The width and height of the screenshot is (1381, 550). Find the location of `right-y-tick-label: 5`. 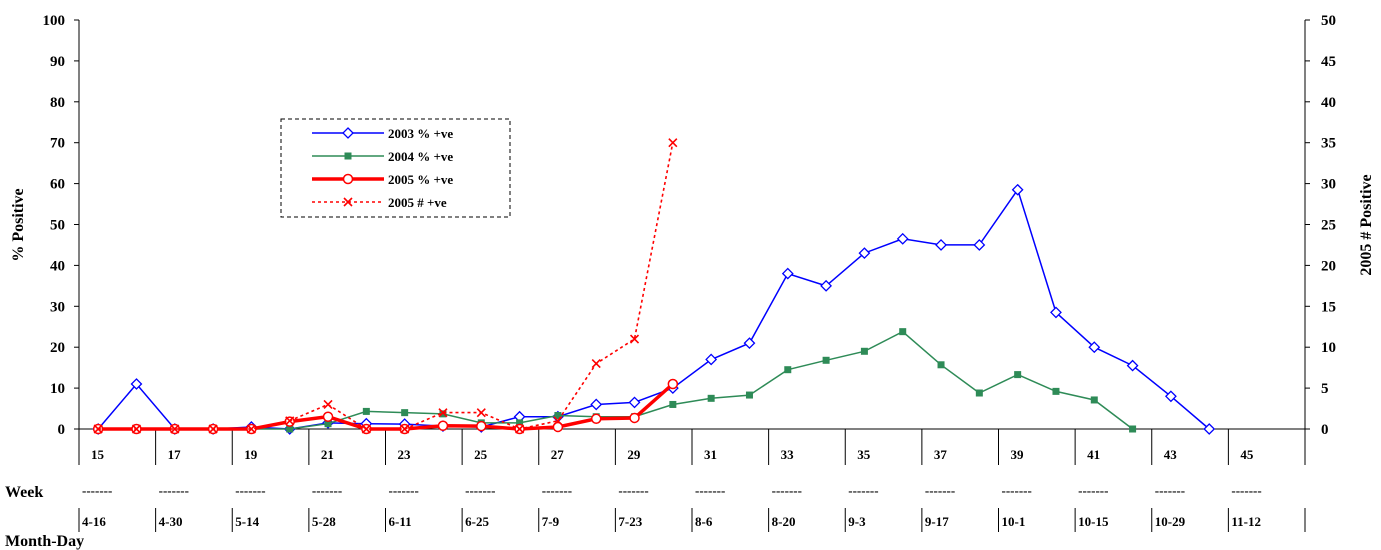

right-y-tick-label: 5 is located at coordinates (1325, 389).